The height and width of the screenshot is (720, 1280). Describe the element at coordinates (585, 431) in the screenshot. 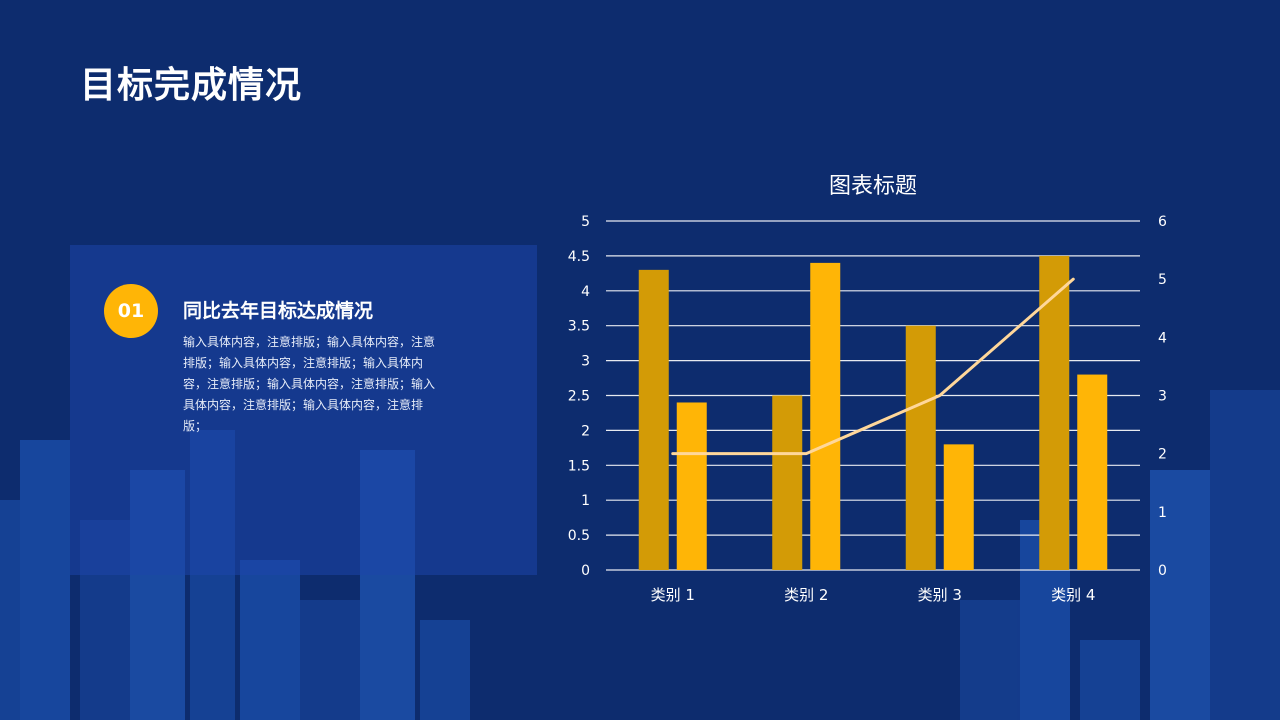

I see `y-left-tick-label: 2` at that location.